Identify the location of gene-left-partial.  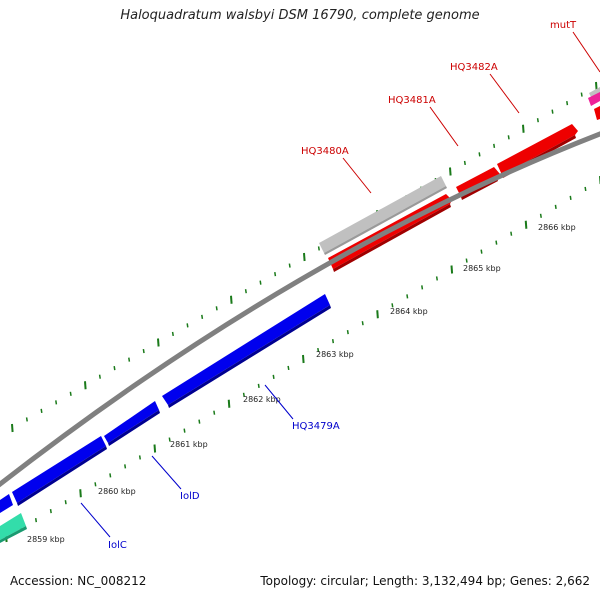
(6, 503).